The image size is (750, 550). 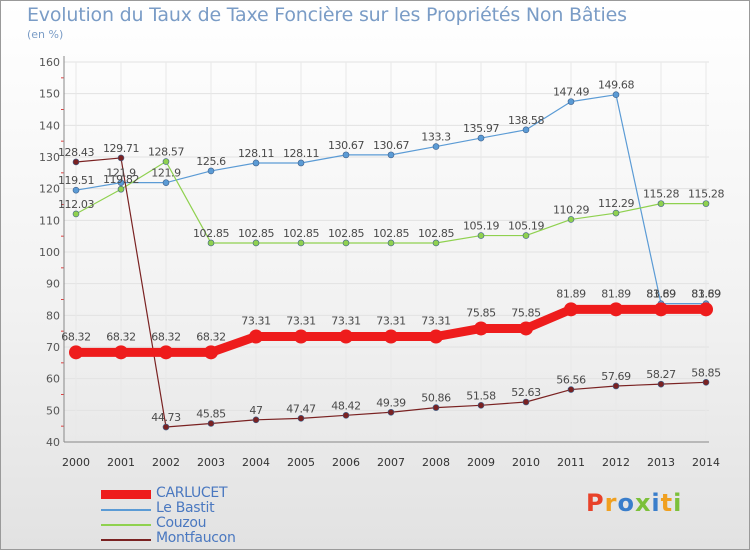 What do you see at coordinates (53, 315) in the screenshot?
I see `y-tick-label: 80` at bounding box center [53, 315].